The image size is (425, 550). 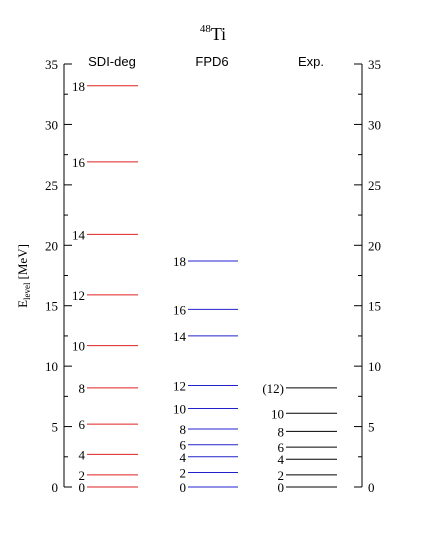 What do you see at coordinates (51, 124) in the screenshot?
I see `left-tick-label: 30` at bounding box center [51, 124].